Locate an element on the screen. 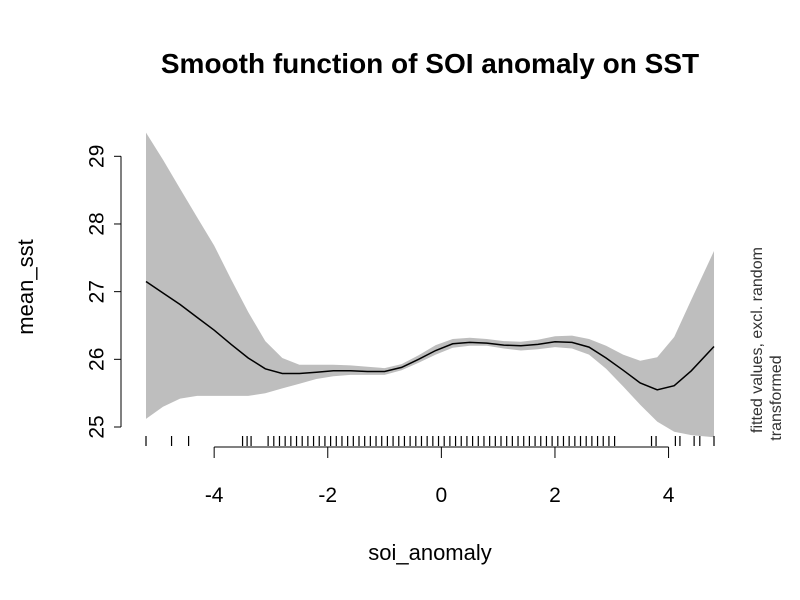 The image size is (800, 600). side-label-line2: transformed is located at coordinates (776, 397).